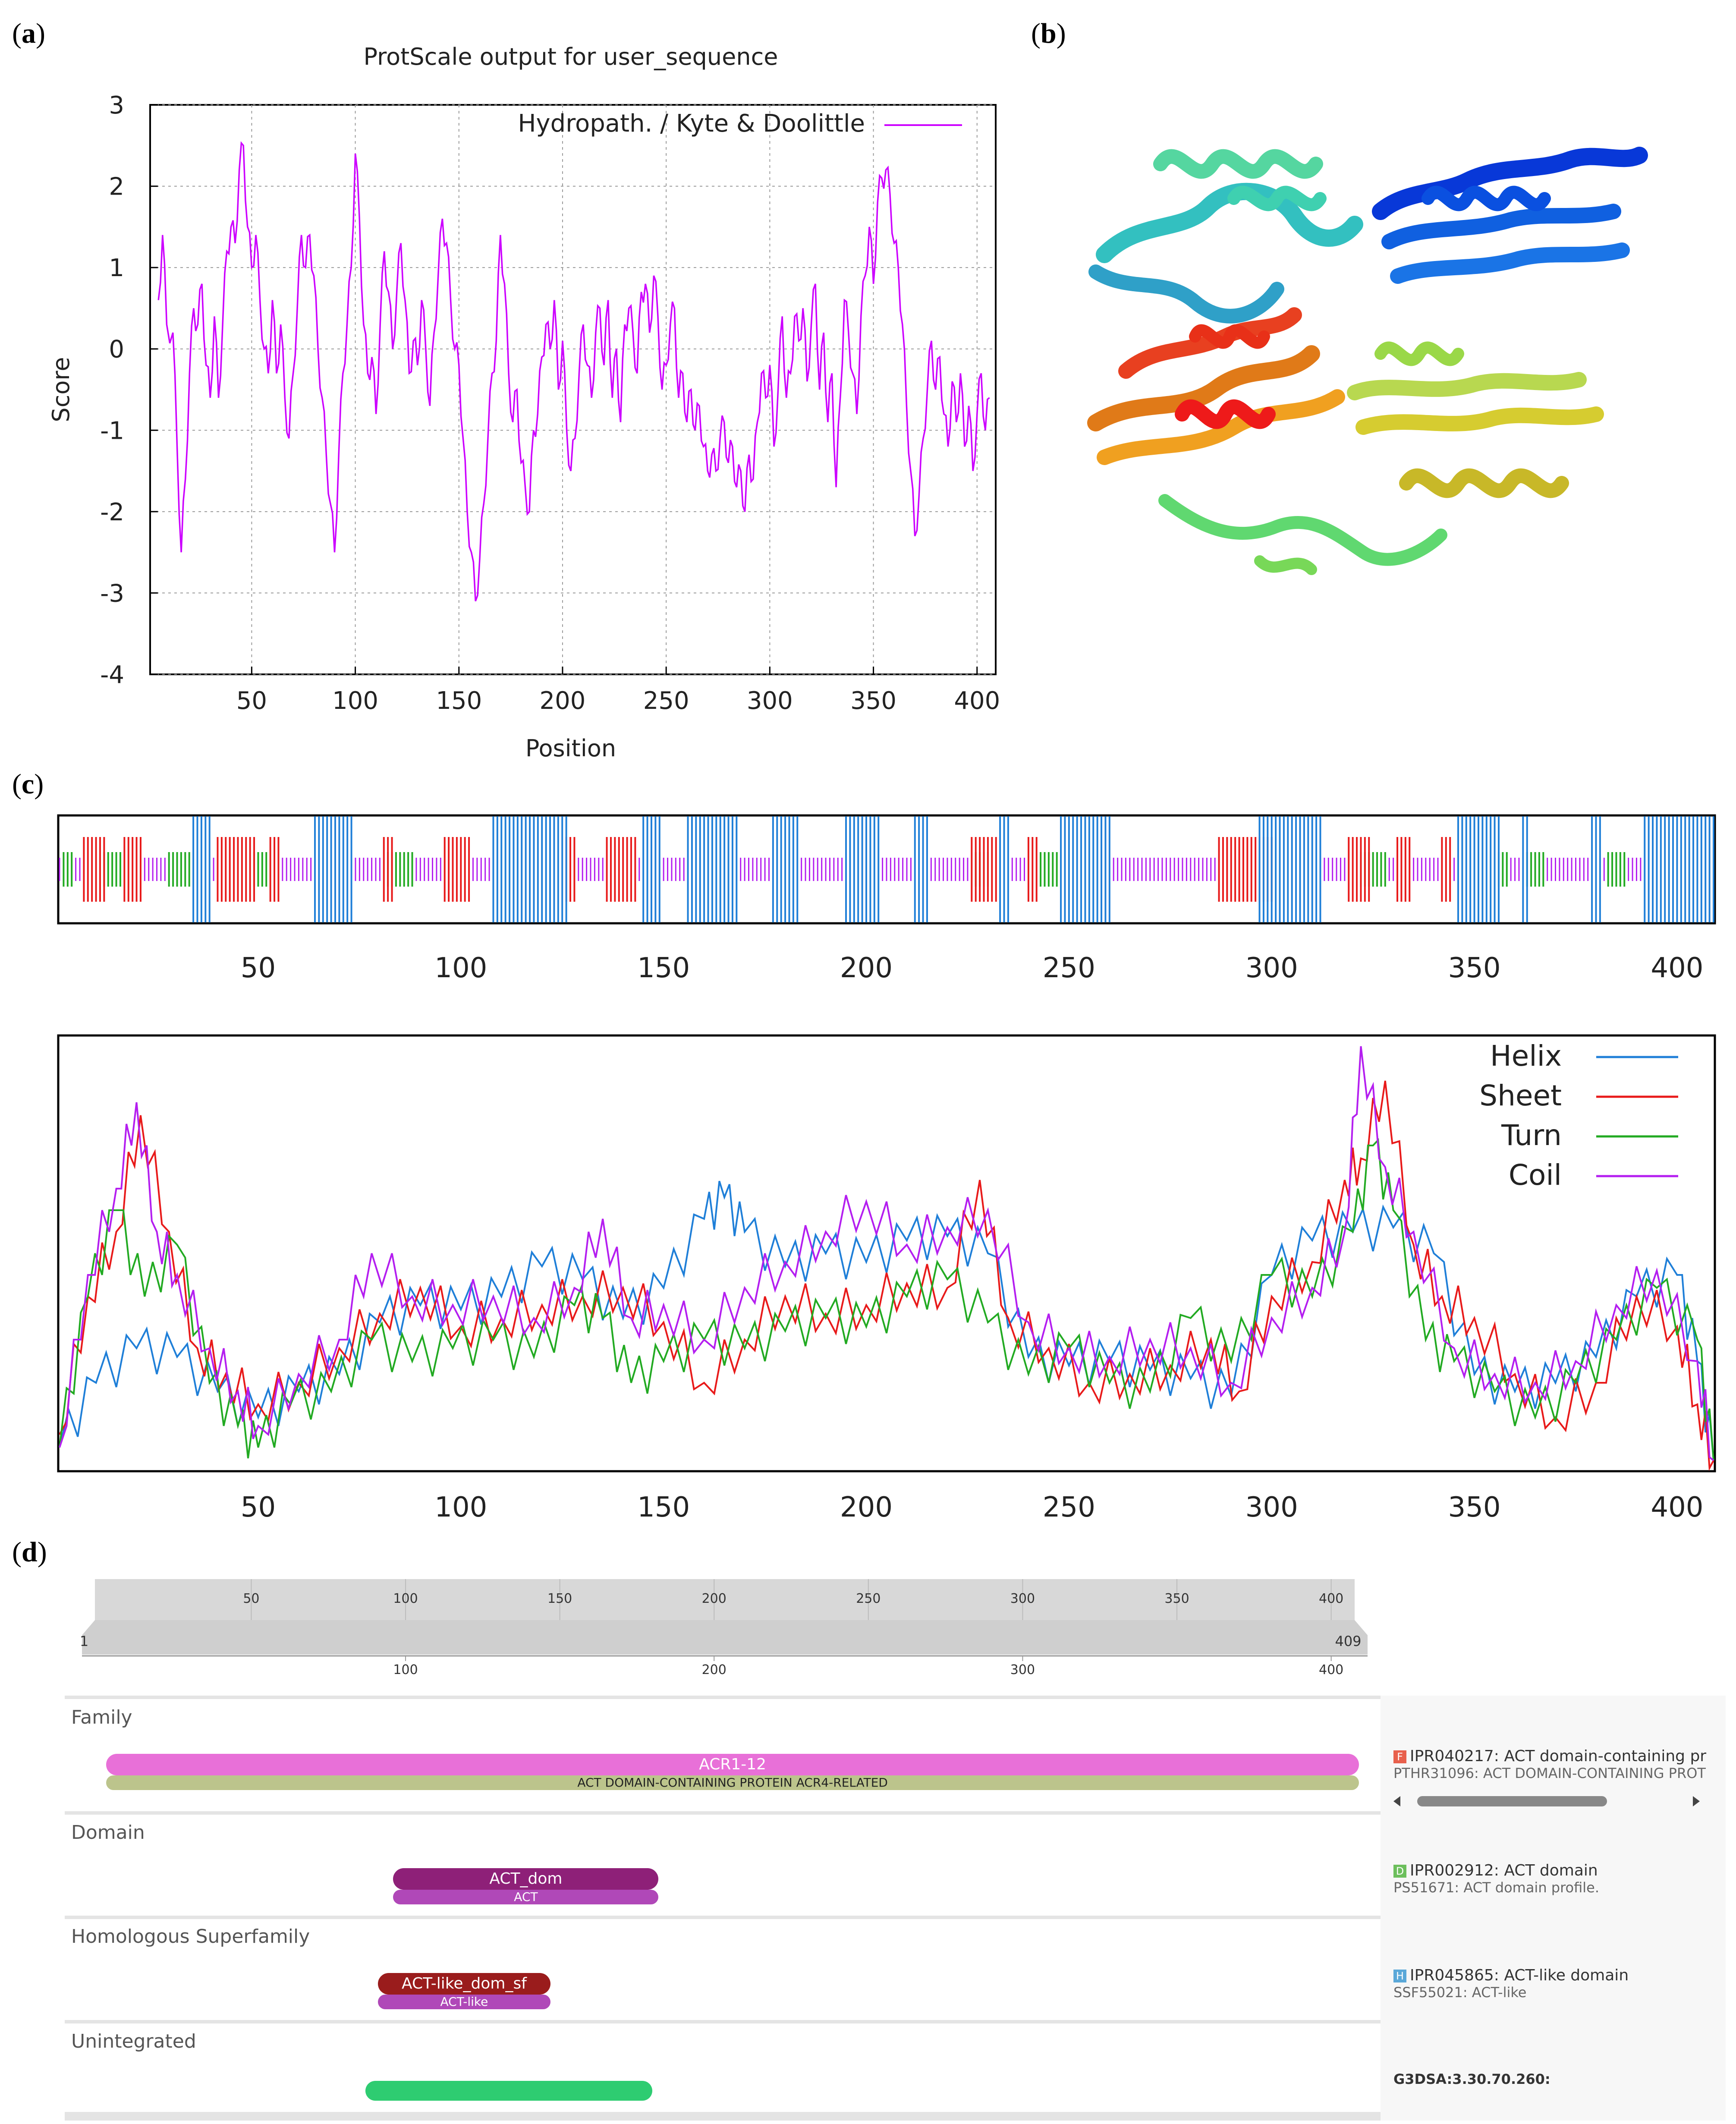  Describe the element at coordinates (1022, 1598) in the screenshot. I see `ruler-top-tick-label: 300` at that location.